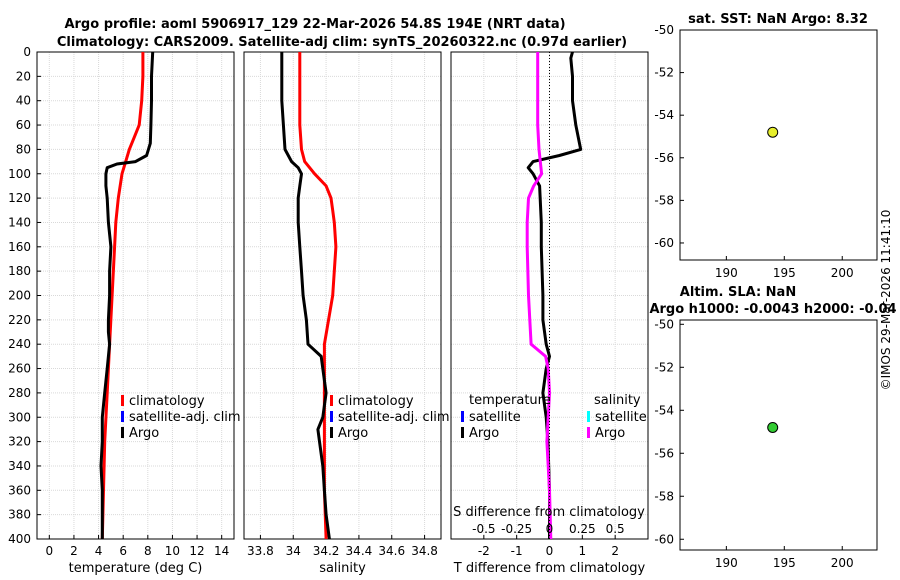 The width and height of the screenshot is (900, 580). Describe the element at coordinates (19, 344) in the screenshot. I see `y-tick-label: 240` at that location.